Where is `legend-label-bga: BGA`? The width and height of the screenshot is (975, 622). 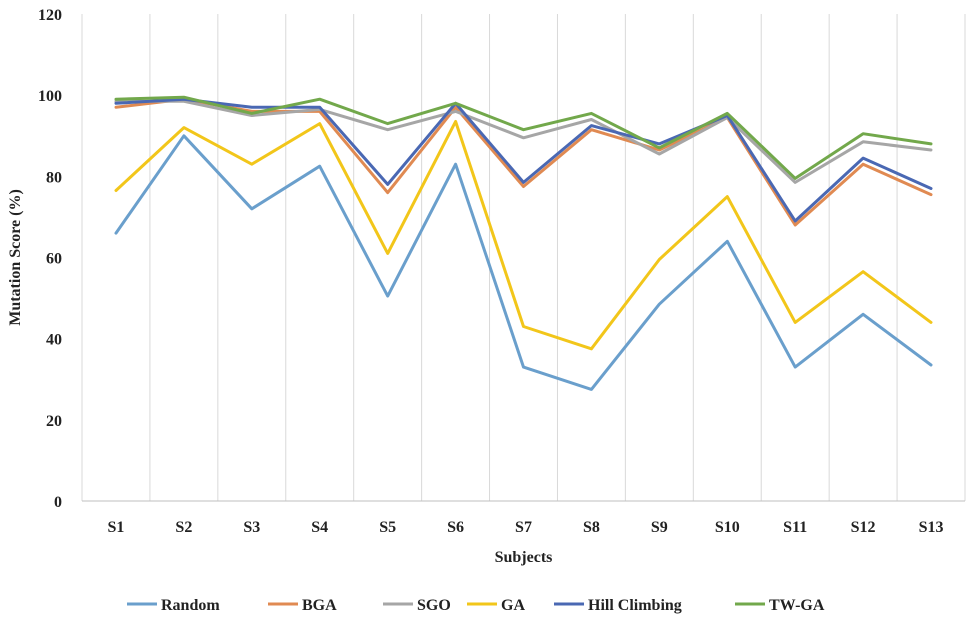
legend-label-bga: BGA is located at coordinates (319, 605).